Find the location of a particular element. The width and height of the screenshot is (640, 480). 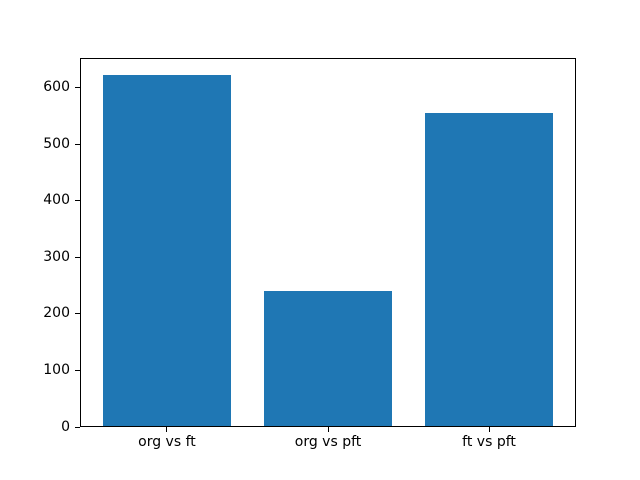

bar-org-vs-pft is located at coordinates (328, 359).